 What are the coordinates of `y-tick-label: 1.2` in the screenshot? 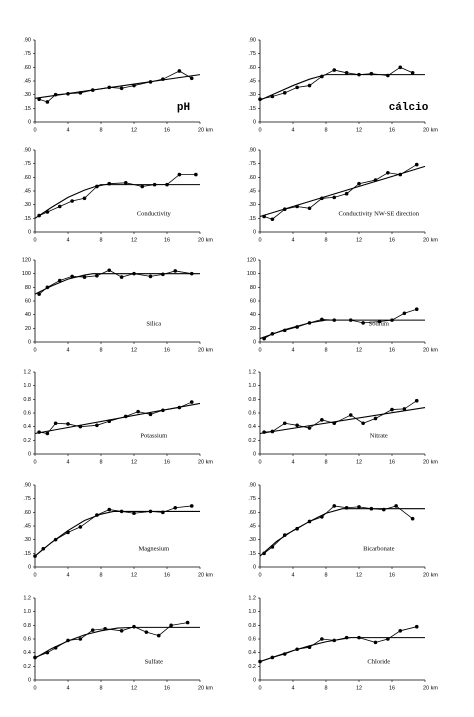 It's located at (27, 372).